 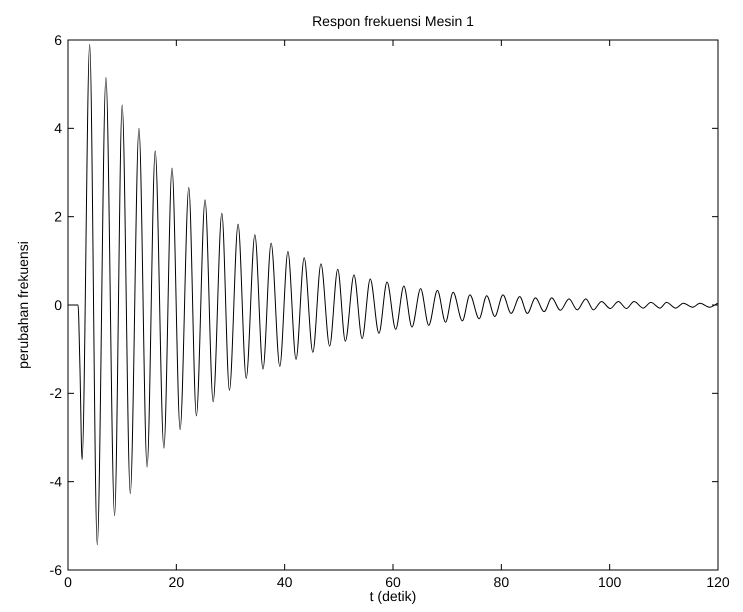 I want to click on x-tick-label: 0, so click(x=68, y=582).